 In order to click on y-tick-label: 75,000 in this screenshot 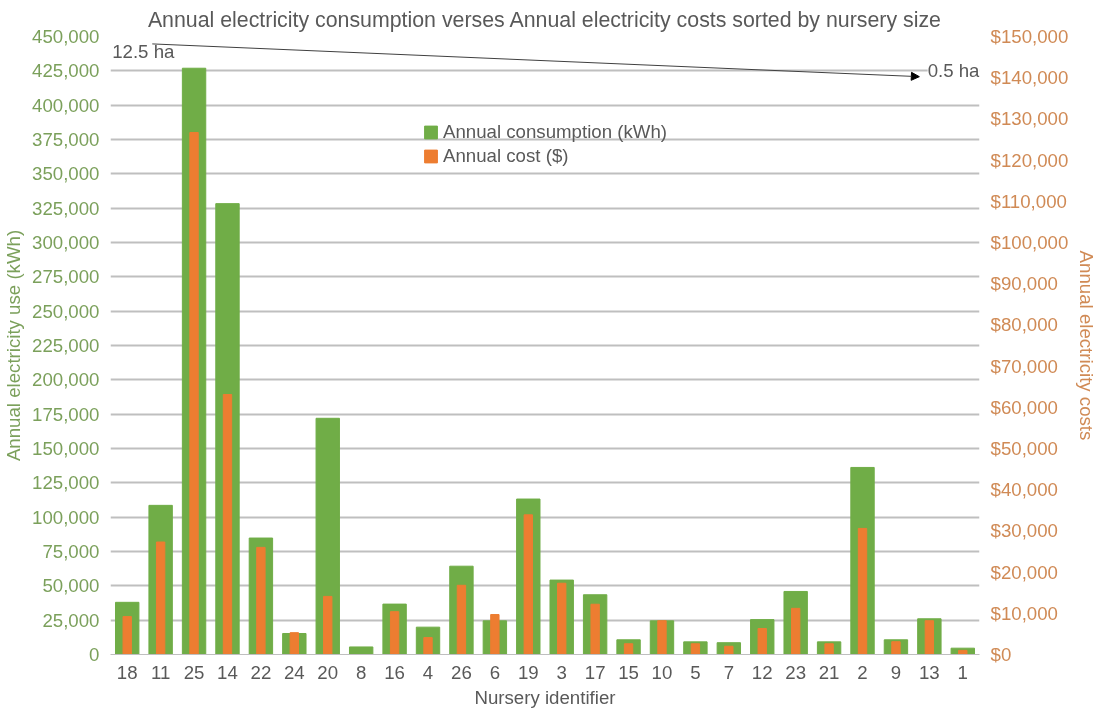, I will do `click(71, 551)`.